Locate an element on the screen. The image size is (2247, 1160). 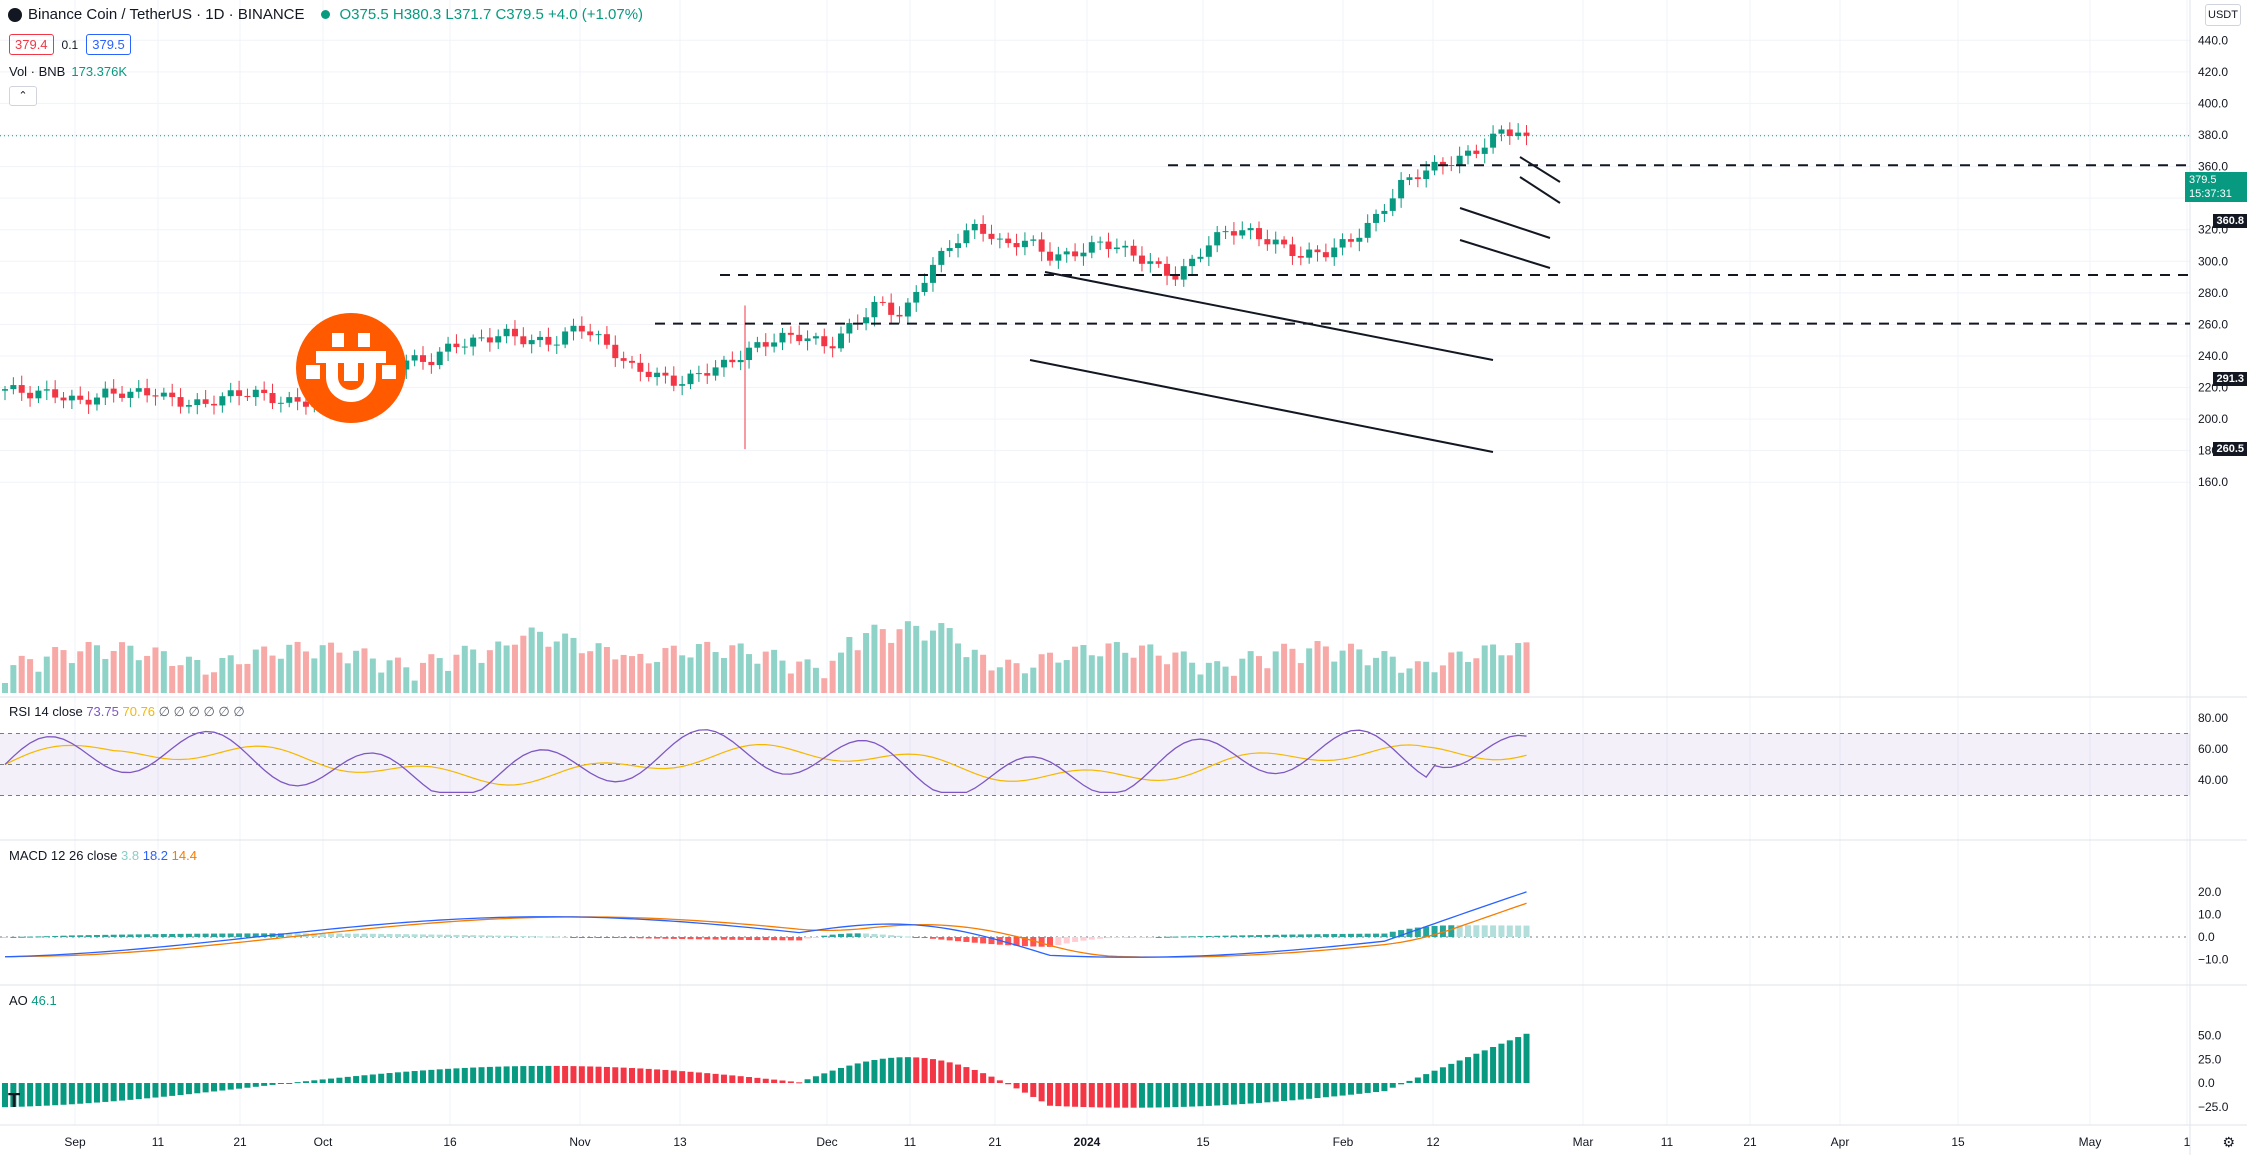
tradingview-logo: T is located at coordinates (14, 1101).